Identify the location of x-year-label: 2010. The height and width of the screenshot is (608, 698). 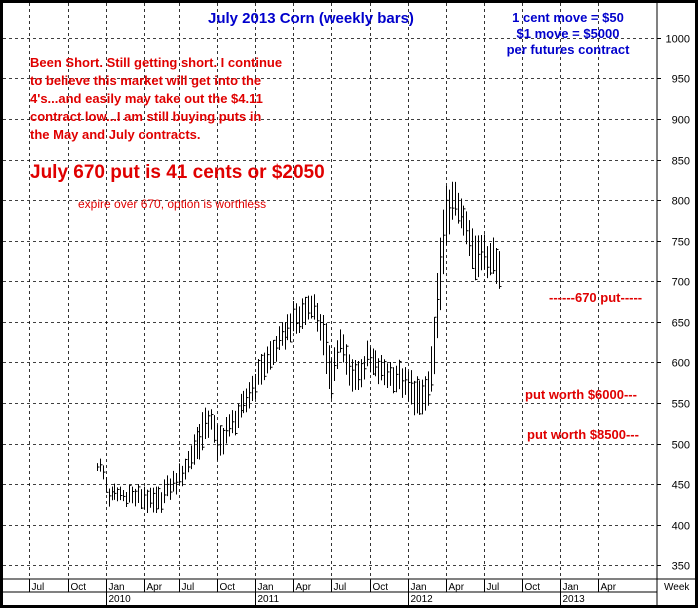
(120, 599).